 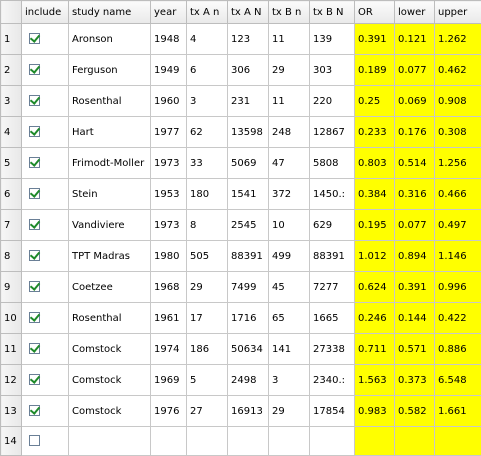 What do you see at coordinates (375, 163) in the screenshot?
I see `or-cell: 0.803` at bounding box center [375, 163].